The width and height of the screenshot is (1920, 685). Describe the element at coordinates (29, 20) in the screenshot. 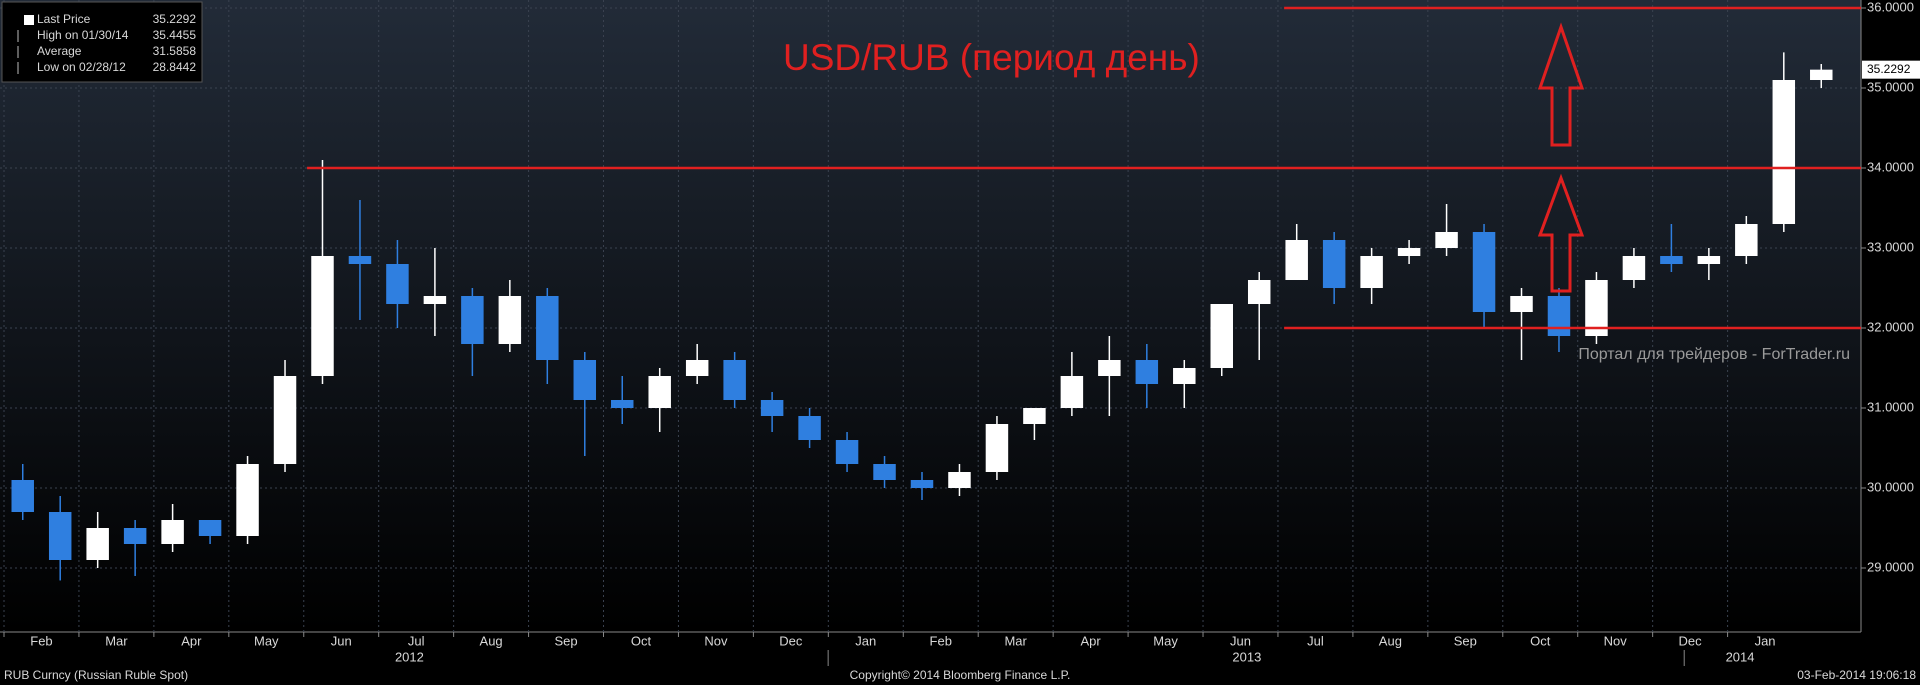

I see `legend-swatch` at that location.